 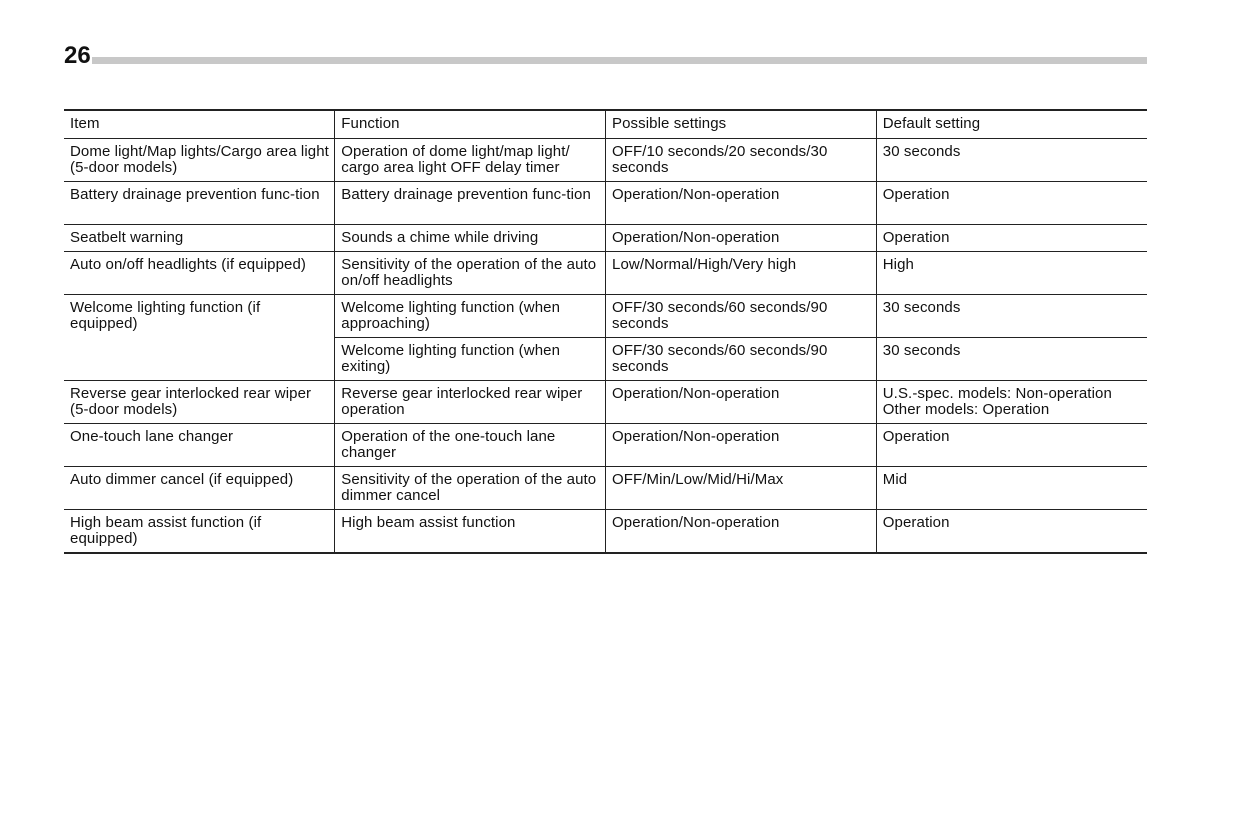 I want to click on item-cell: Welcome lighting function (if equipped), so click(x=200, y=337).